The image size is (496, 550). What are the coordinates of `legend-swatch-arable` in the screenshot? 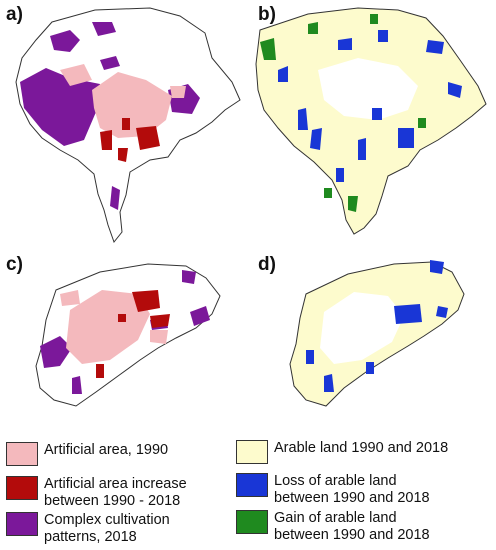 It's located at (252, 452).